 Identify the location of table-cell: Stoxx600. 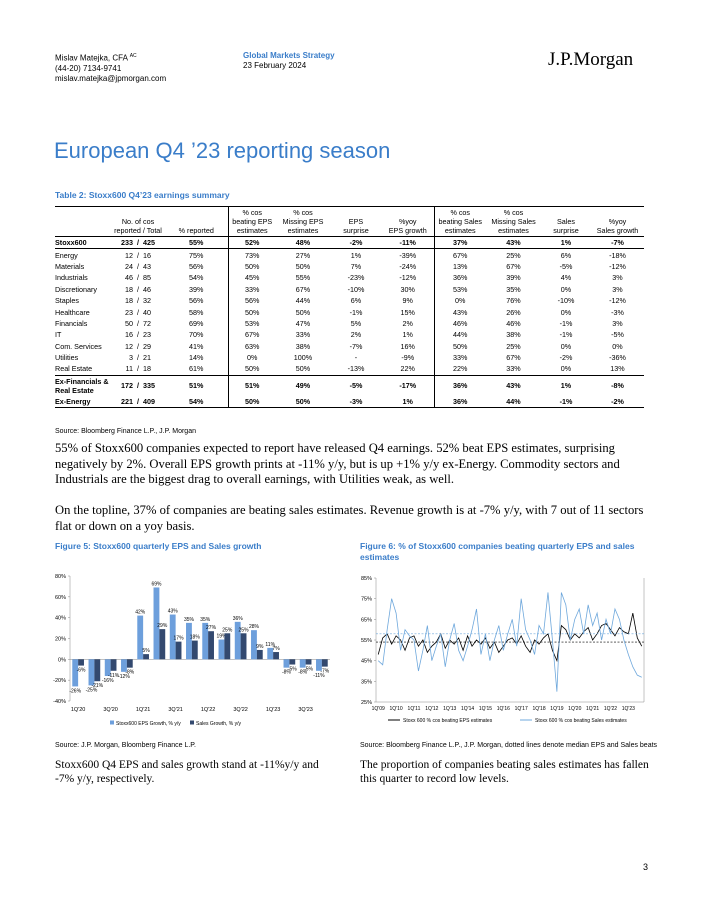
(71, 243).